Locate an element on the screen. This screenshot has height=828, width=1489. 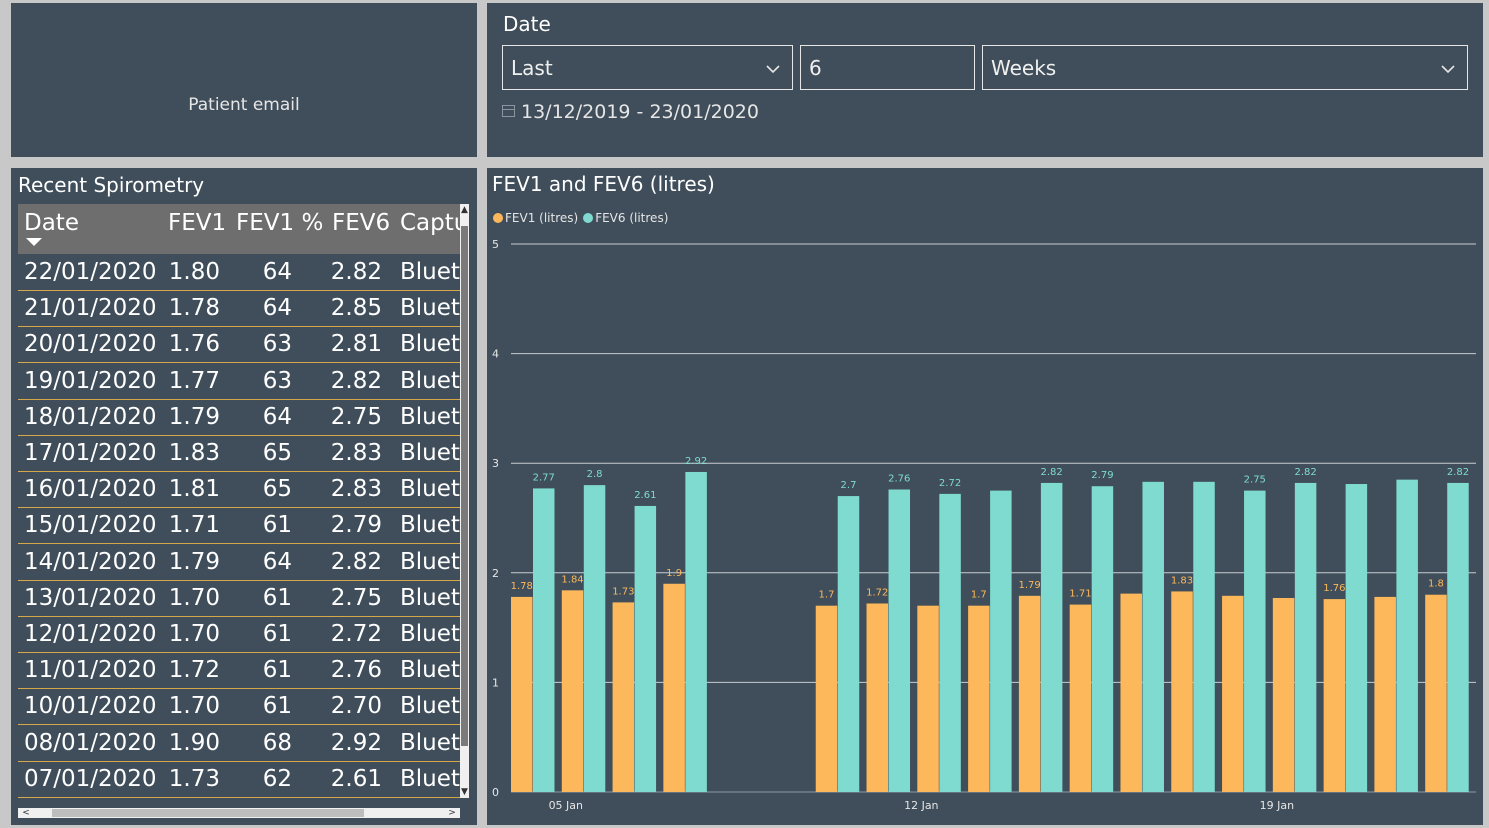
table-row: 19/01/2020 1.77 63 2.82 Bluet is located at coordinates (239, 382).